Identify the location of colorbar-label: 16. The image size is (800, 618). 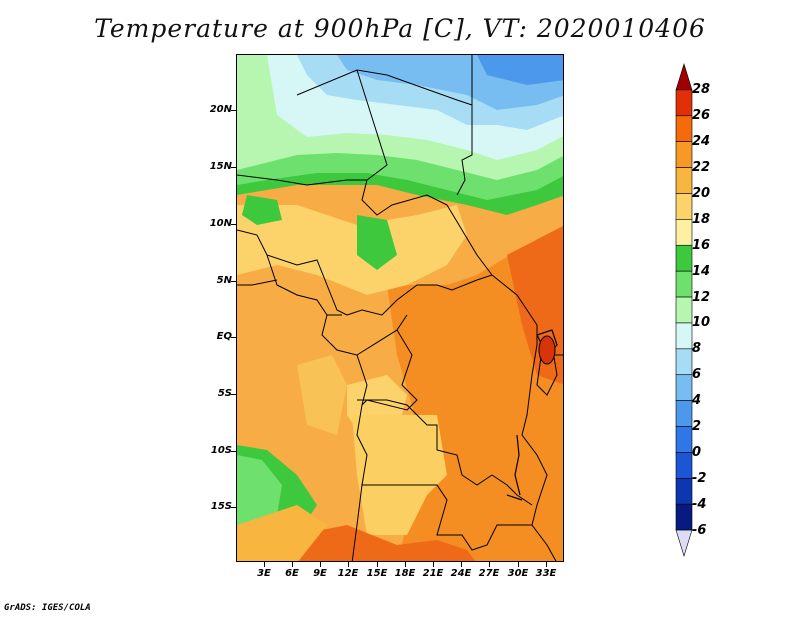
(701, 245).